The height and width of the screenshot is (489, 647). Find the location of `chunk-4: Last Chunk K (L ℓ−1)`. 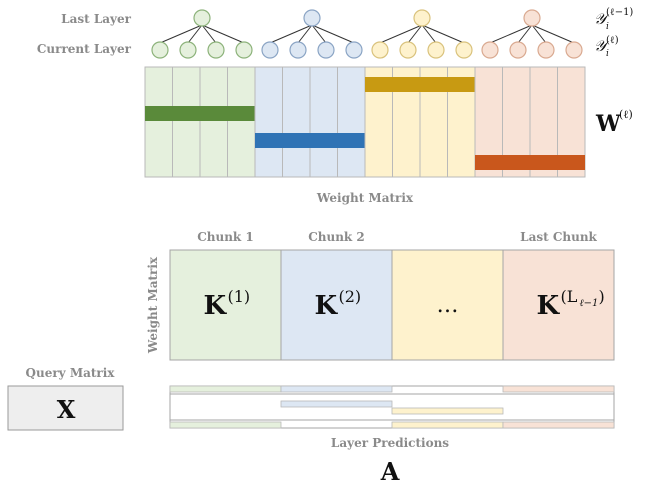

chunk-4: Last Chunk K (L ℓ−1) is located at coordinates (558, 295).